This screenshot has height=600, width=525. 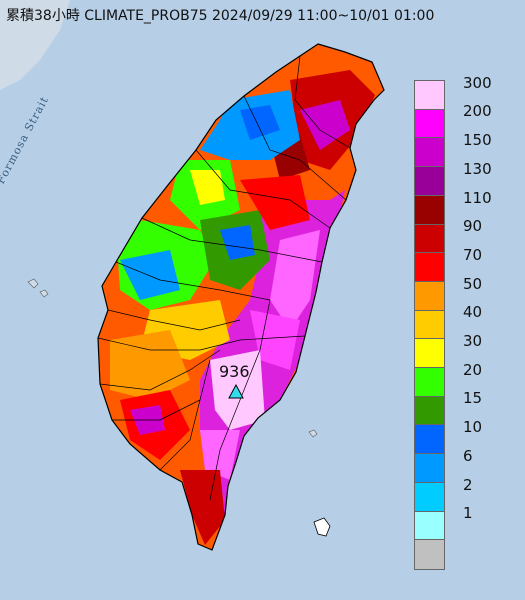 What do you see at coordinates (313, 433) in the screenshot?
I see `green-island` at bounding box center [313, 433].